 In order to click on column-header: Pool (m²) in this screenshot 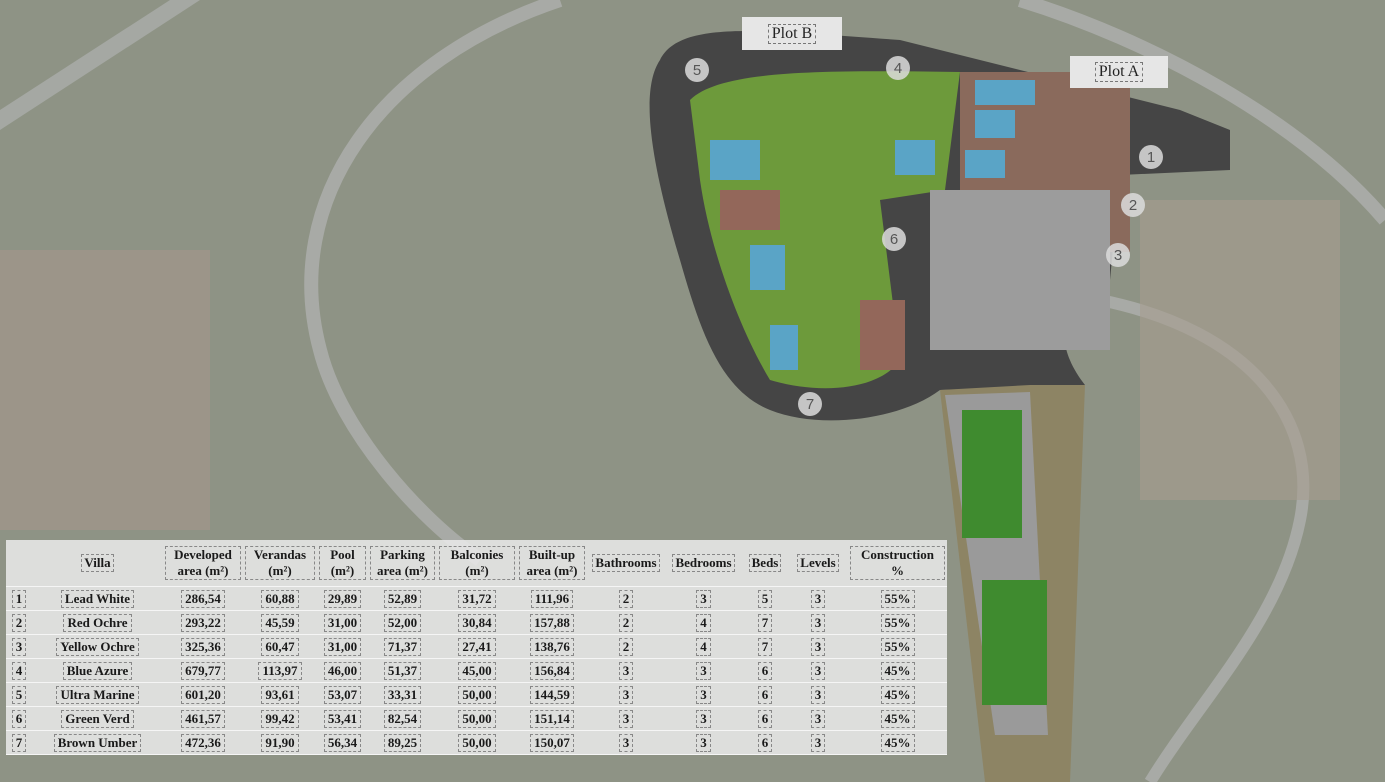, I will do `click(342, 563)`.